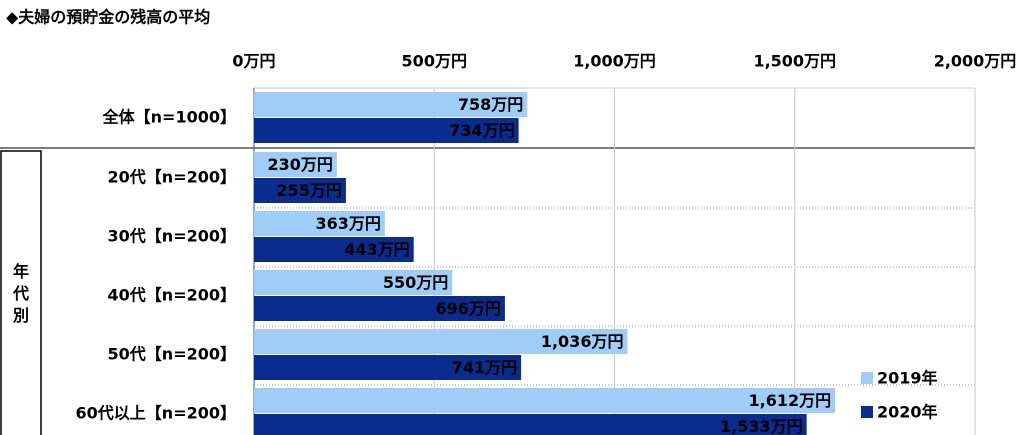 The width and height of the screenshot is (1030, 435). What do you see at coordinates (484, 367) in the screenshot?
I see `value-label: 741万円` at bounding box center [484, 367].